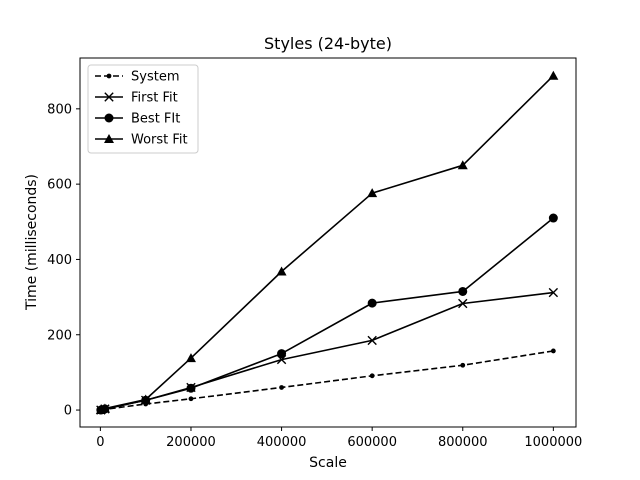 This screenshot has height=480, width=640. I want to click on series-line-system, so click(327, 380).